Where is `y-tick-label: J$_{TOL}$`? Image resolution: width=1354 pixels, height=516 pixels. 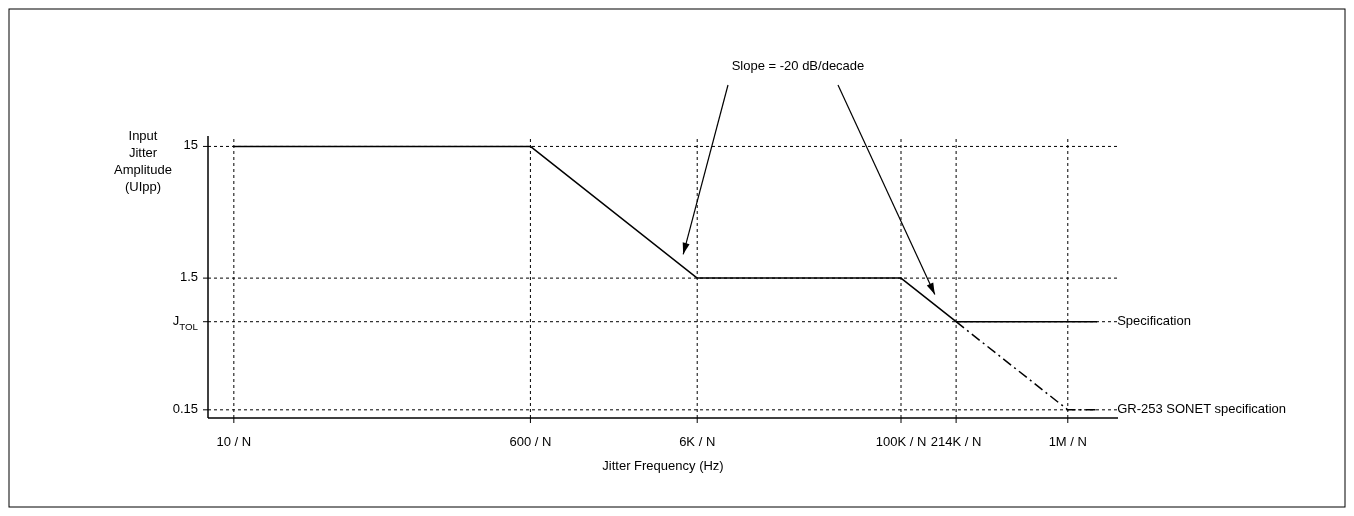
y-tick-label: J$_{TOL}$ is located at coordinates (185, 322).